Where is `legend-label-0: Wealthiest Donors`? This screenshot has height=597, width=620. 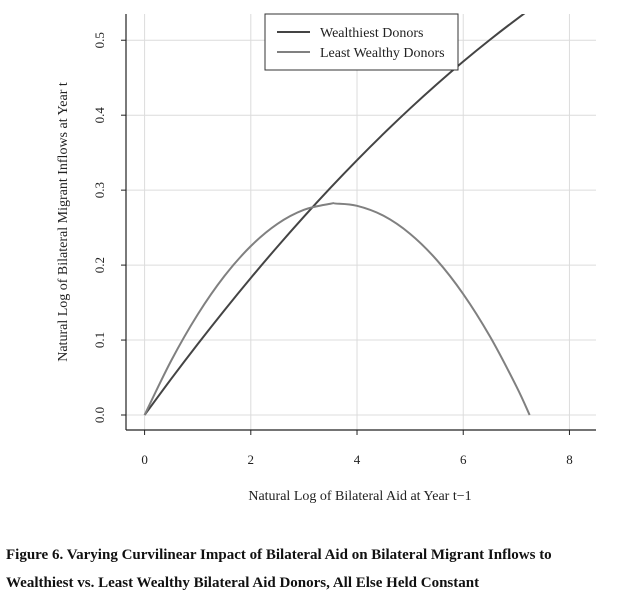 legend-label-0: Wealthiest Donors is located at coordinates (371, 33).